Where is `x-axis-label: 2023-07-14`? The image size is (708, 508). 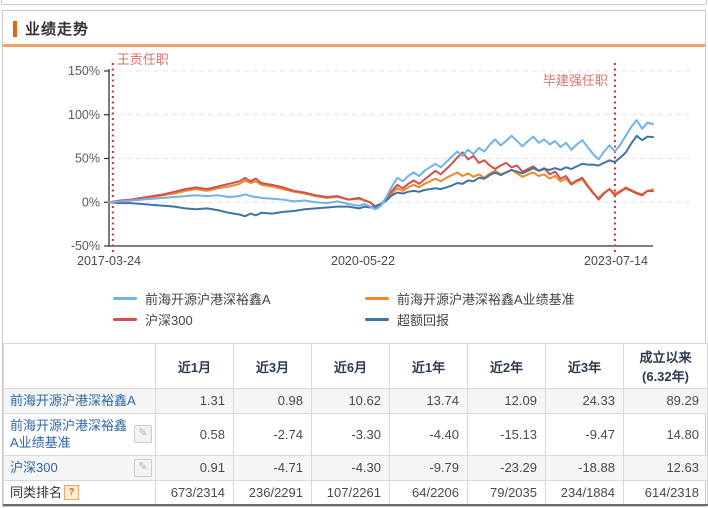 x-axis-label: 2023-07-14 is located at coordinates (616, 261).